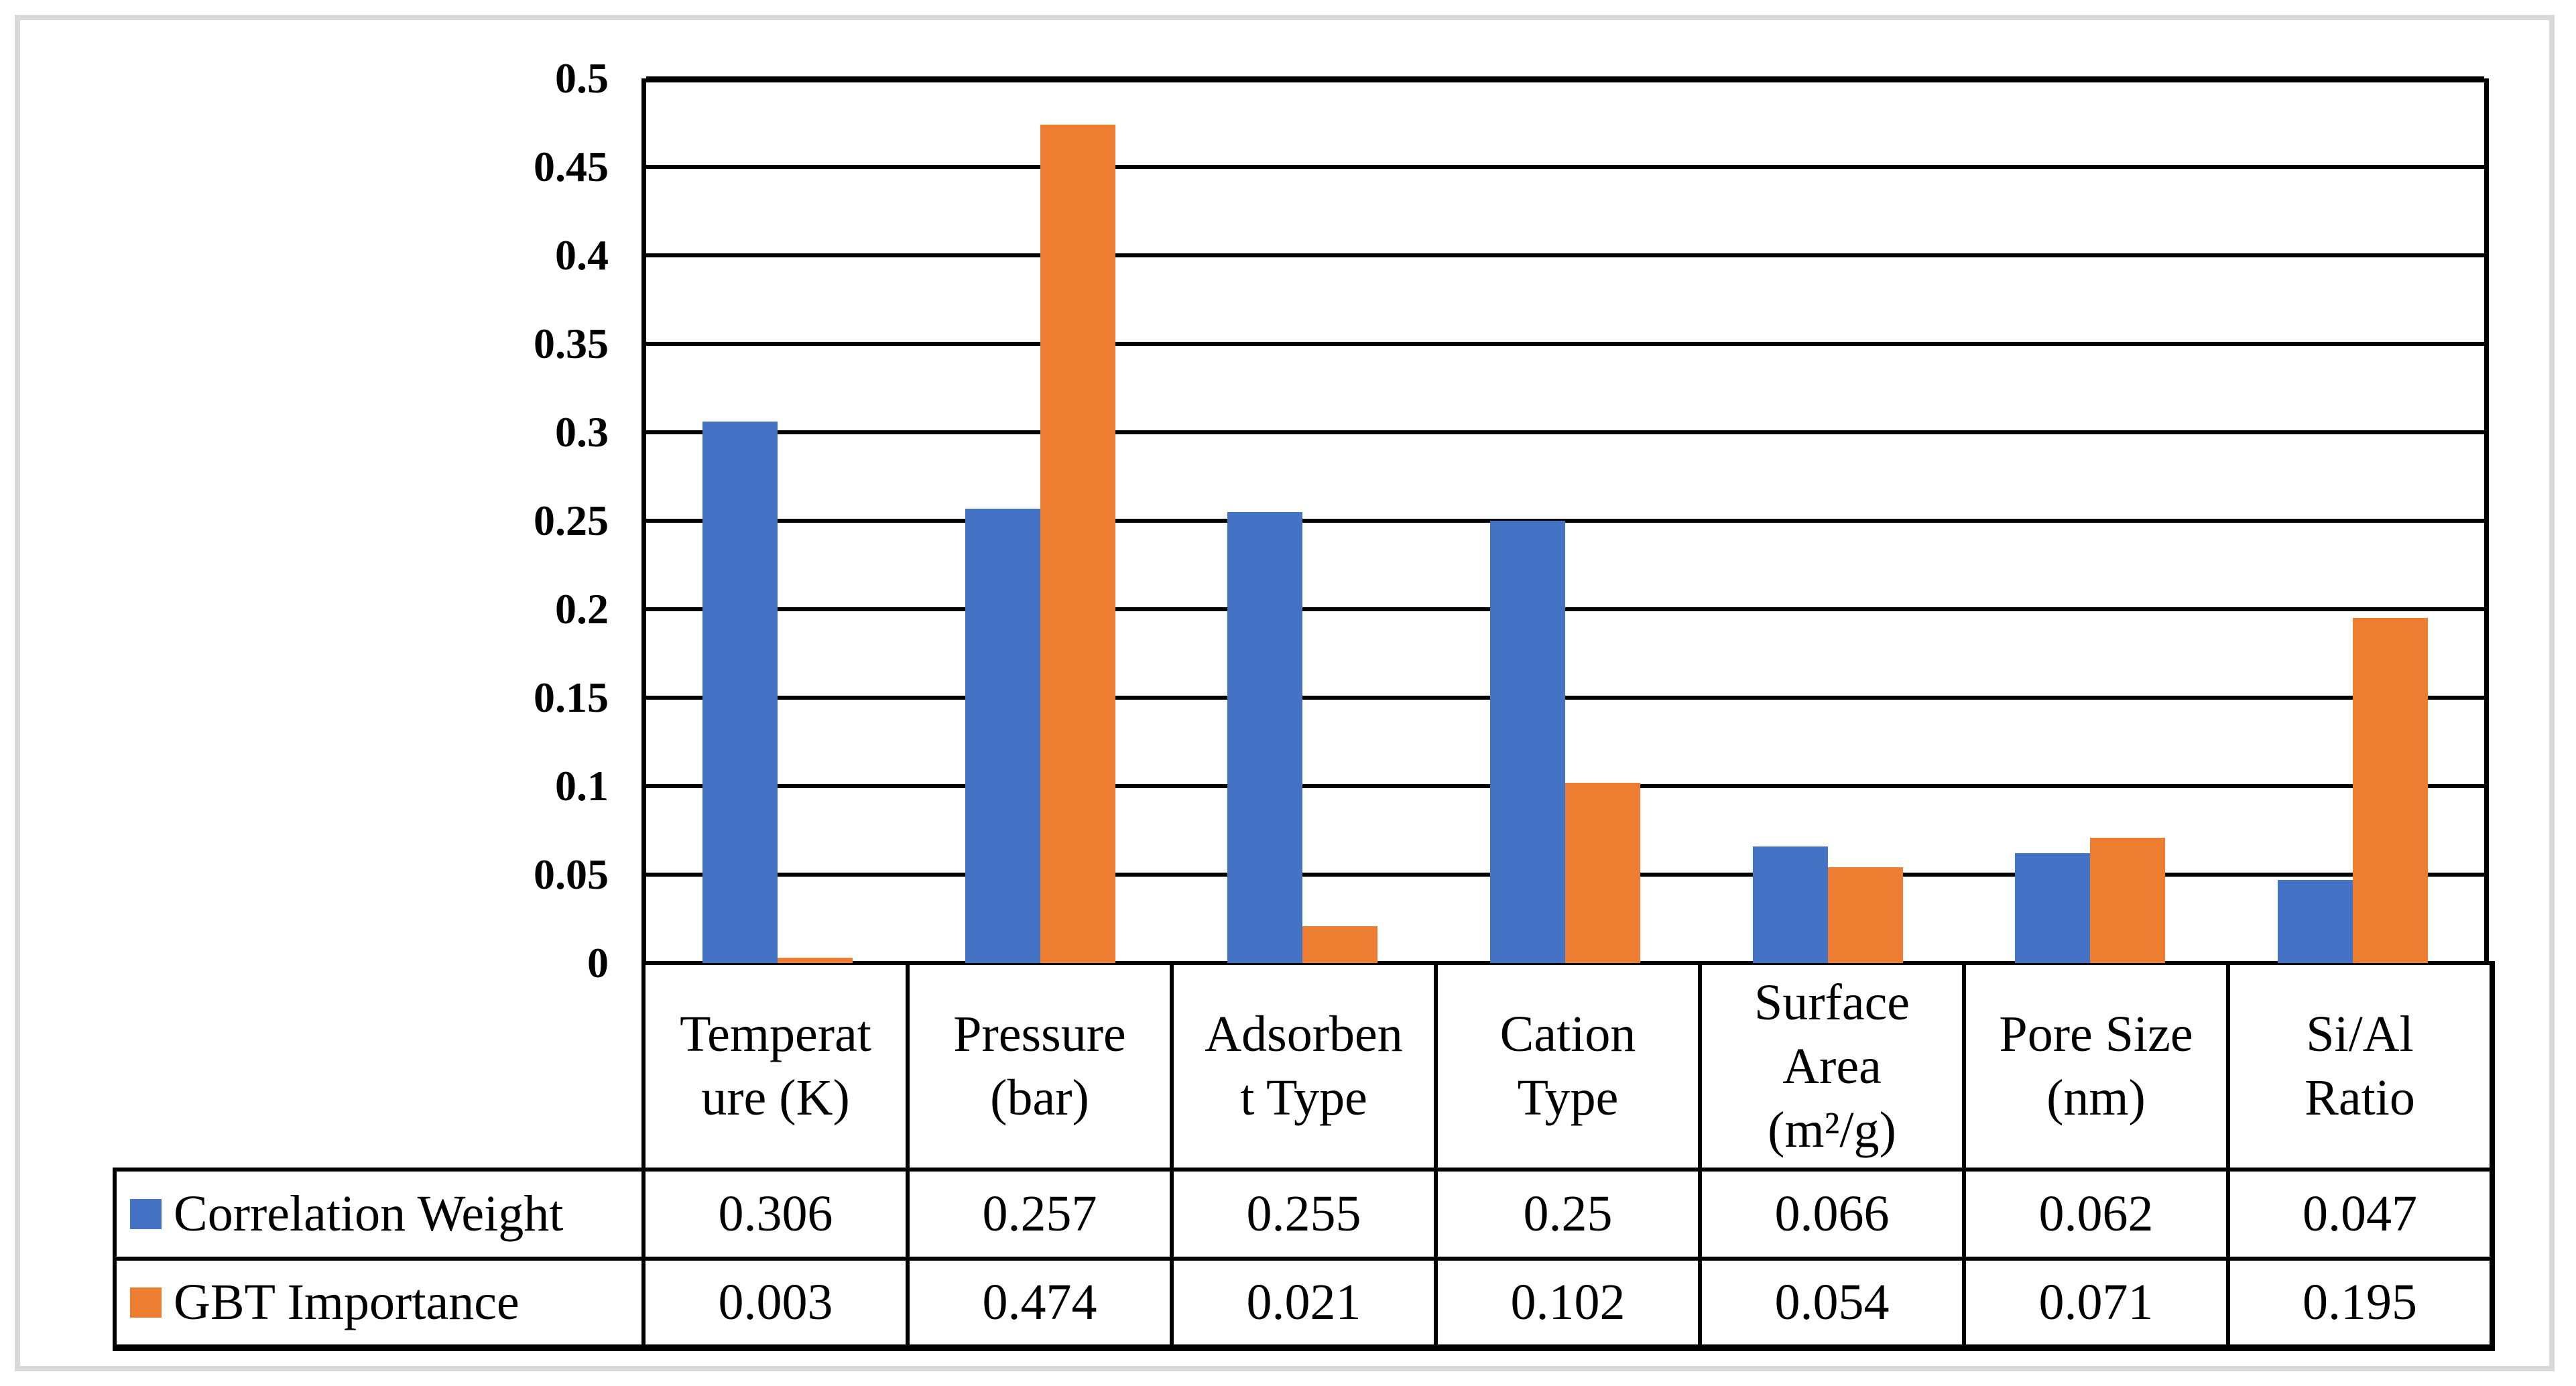  What do you see at coordinates (1040, 1214) in the screenshot?
I see `value-correlation-weight-pressure-bar: 0.257` at bounding box center [1040, 1214].